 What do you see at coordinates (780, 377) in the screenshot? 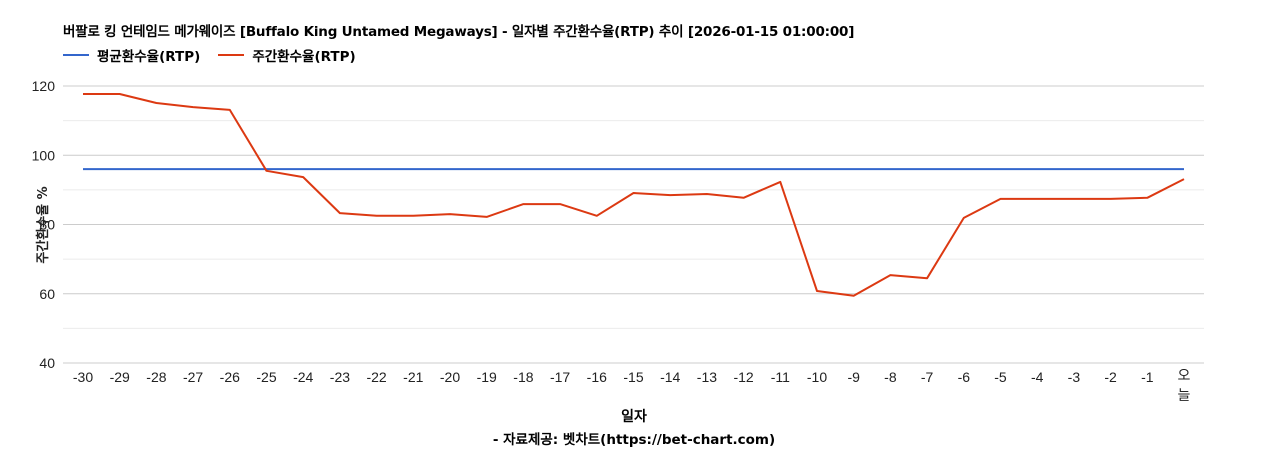
I see `x-tick-label: -11` at bounding box center [780, 377].